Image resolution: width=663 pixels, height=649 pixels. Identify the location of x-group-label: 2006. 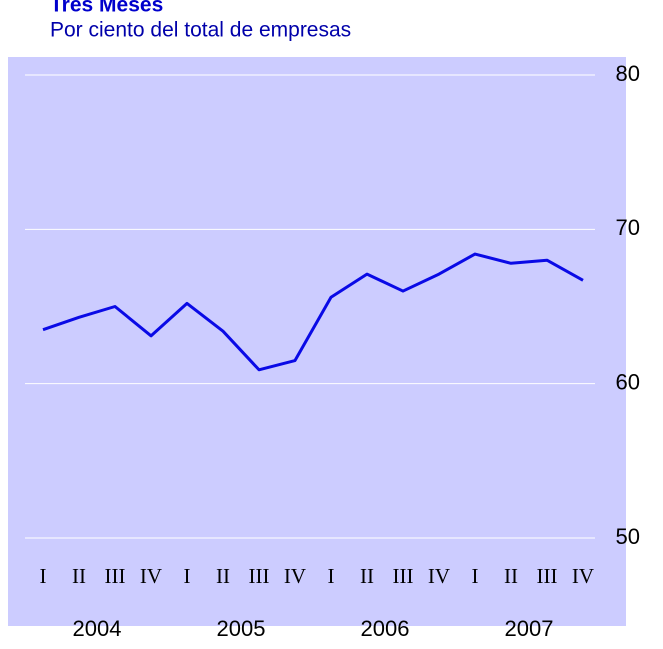
(385, 628).